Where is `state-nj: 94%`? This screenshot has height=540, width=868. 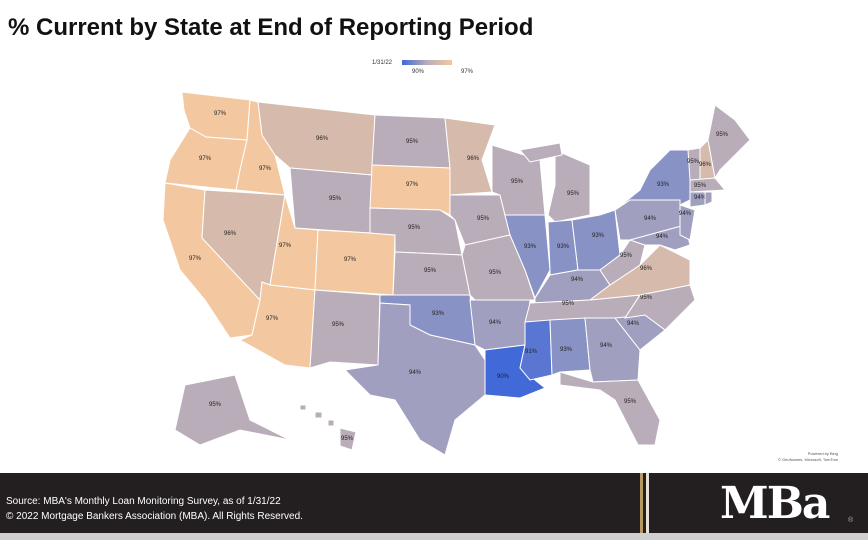
state-nj: 94% is located at coordinates (687, 222).